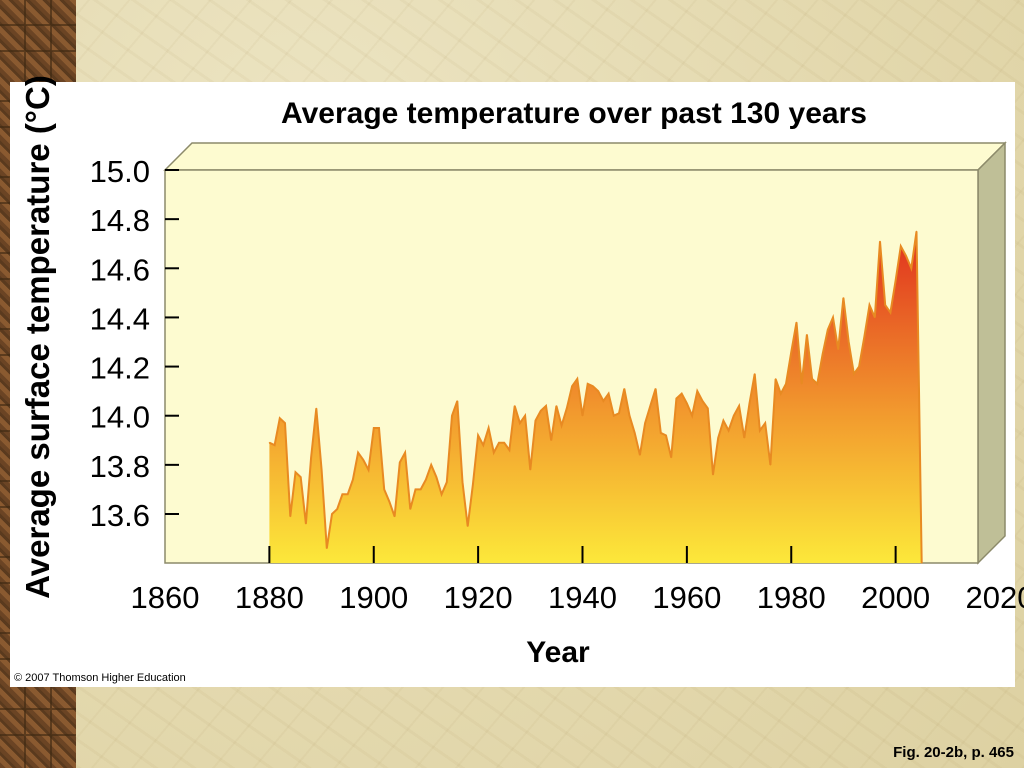  I want to click on y-tick-label-14.0: 14.0, so click(120, 417).